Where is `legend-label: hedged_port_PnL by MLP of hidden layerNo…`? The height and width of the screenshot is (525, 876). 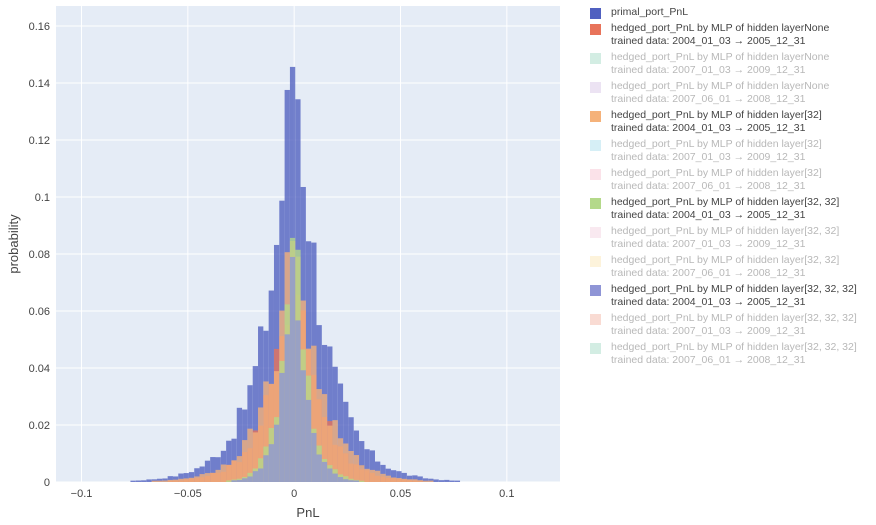 legend-label: hedged_port_PnL by MLP of hidden layerNo… is located at coordinates (720, 93).